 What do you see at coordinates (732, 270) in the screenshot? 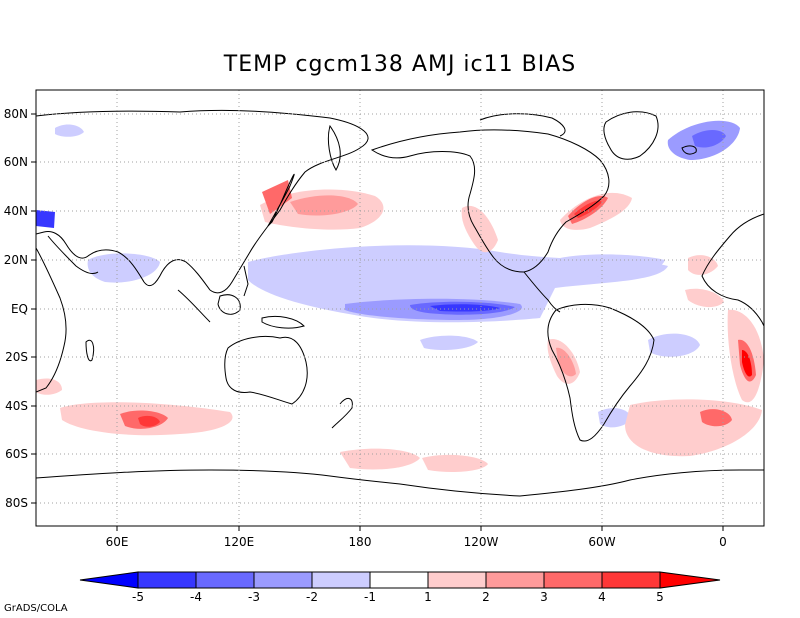
I see `coast-africa-west` at bounding box center [732, 270].